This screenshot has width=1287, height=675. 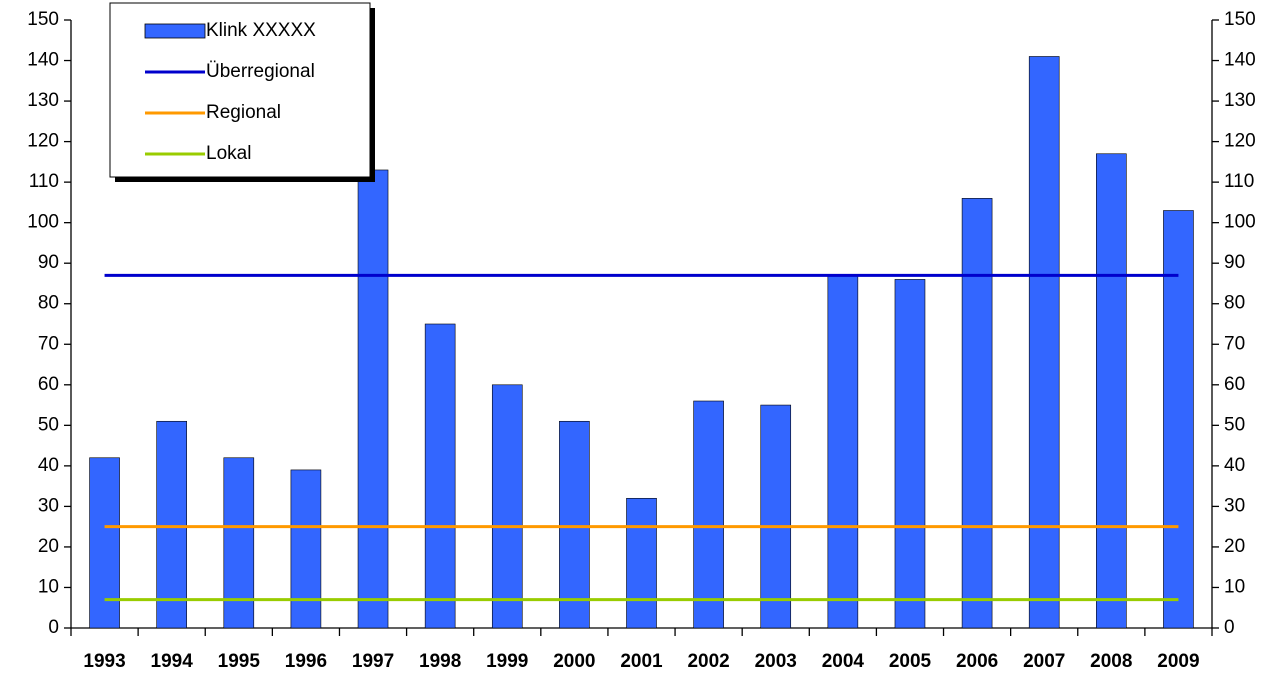 I want to click on y-tick-label: 40, so click(x=48, y=465).